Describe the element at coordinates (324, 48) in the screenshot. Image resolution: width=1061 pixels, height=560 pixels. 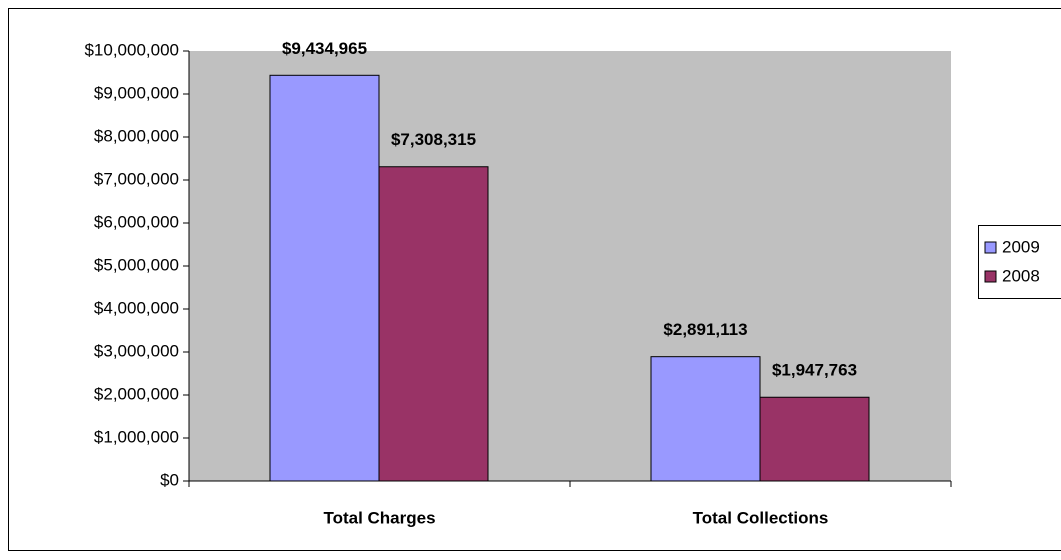
I see `data-label: $9,434,965` at that location.